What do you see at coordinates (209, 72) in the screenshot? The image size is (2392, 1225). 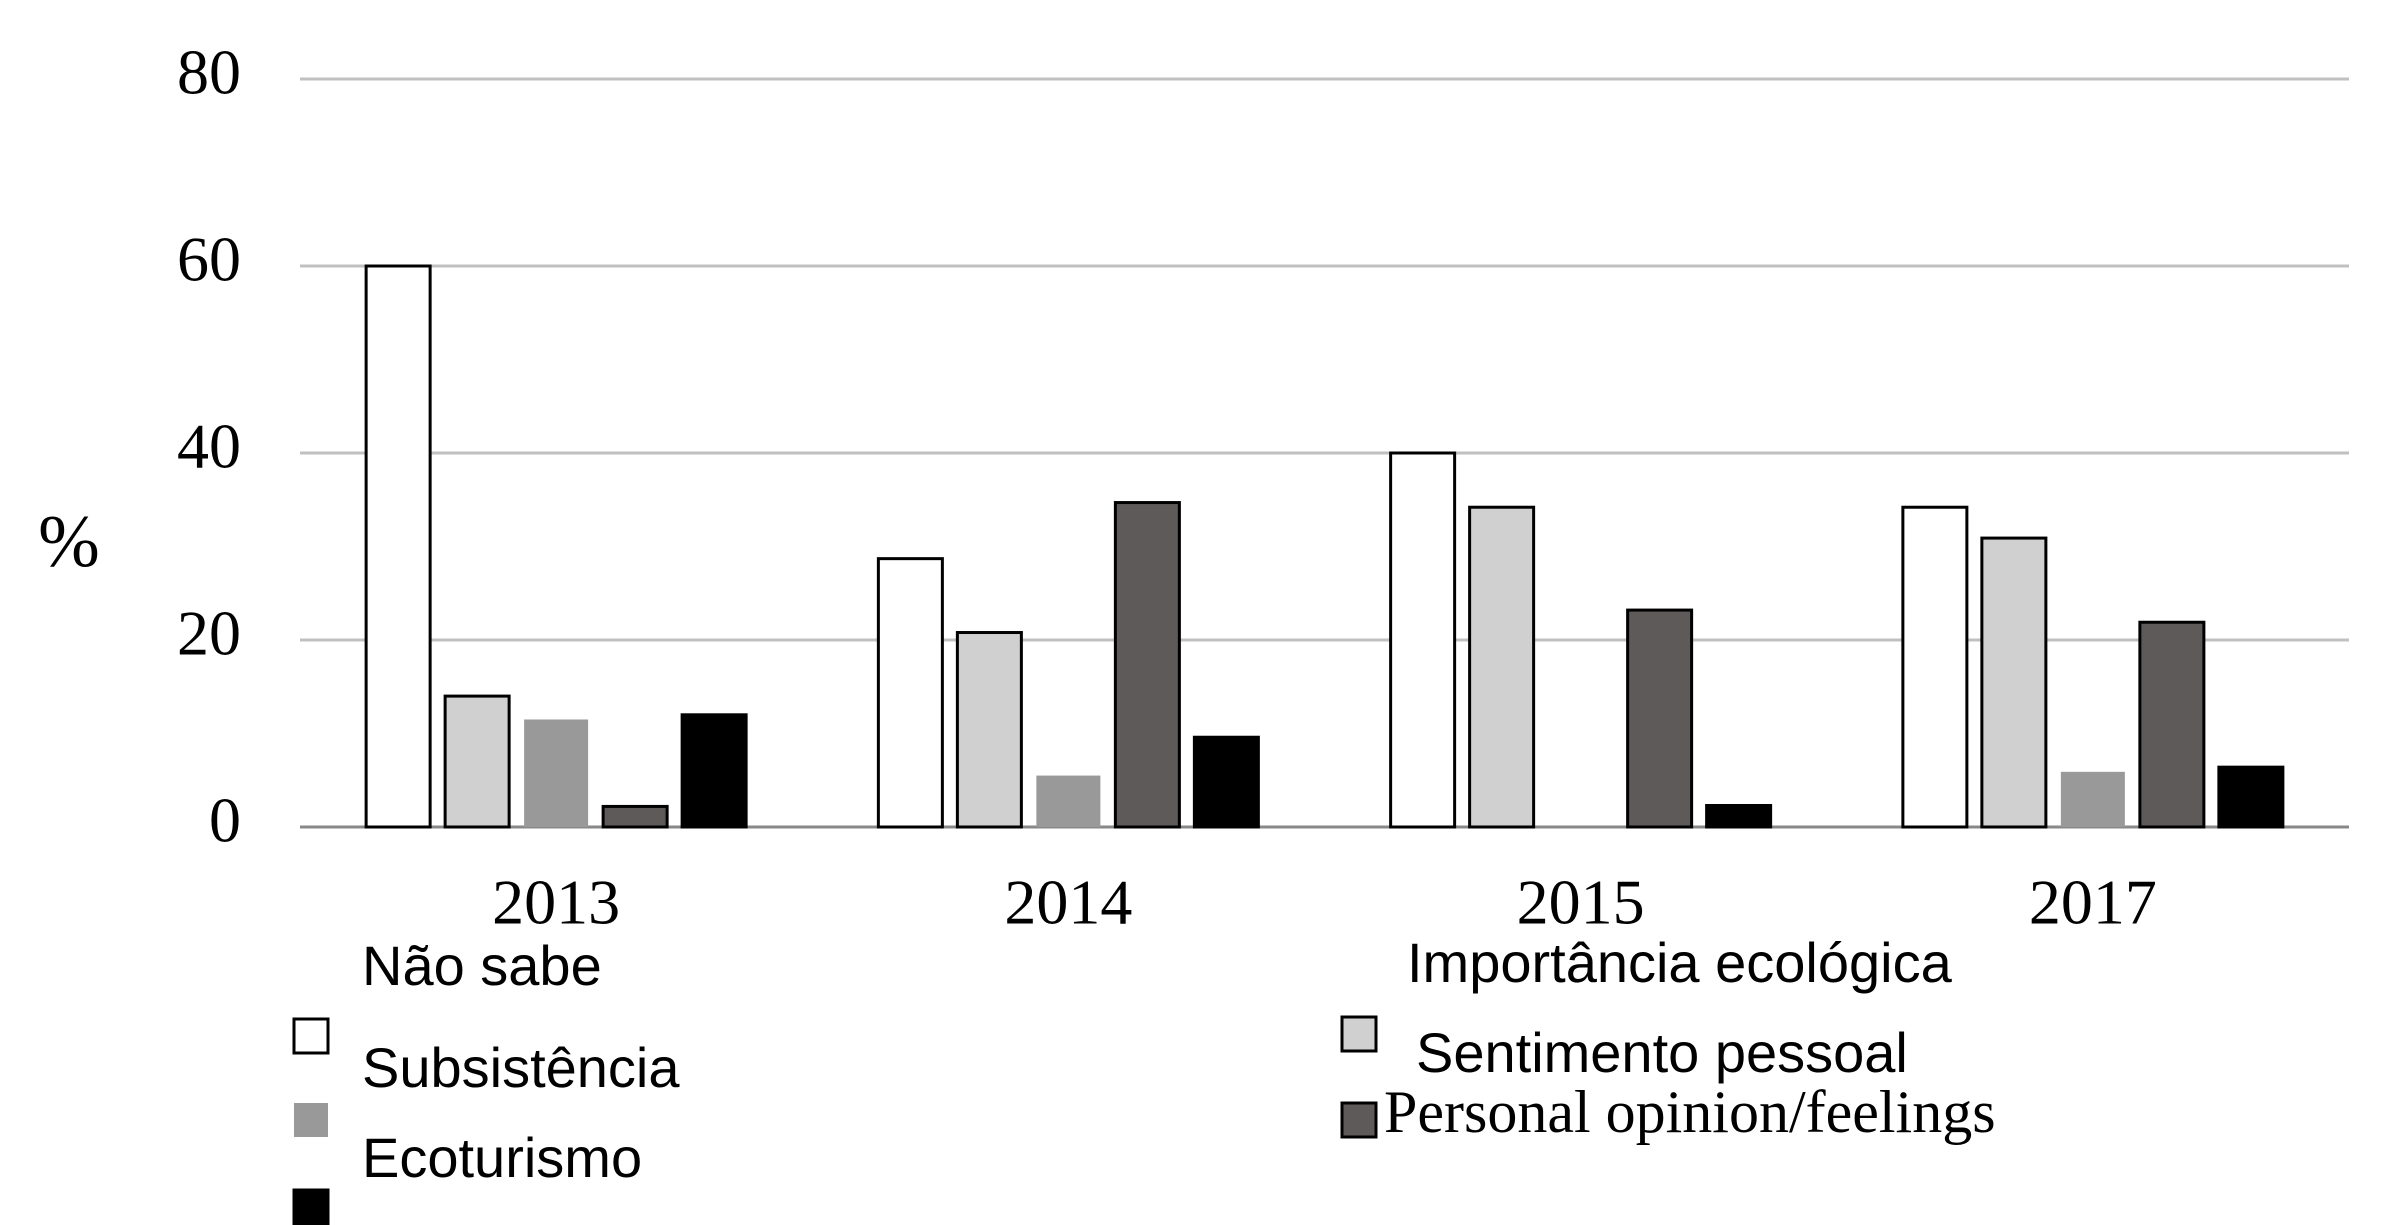 I see `y-tick-label: 80` at bounding box center [209, 72].